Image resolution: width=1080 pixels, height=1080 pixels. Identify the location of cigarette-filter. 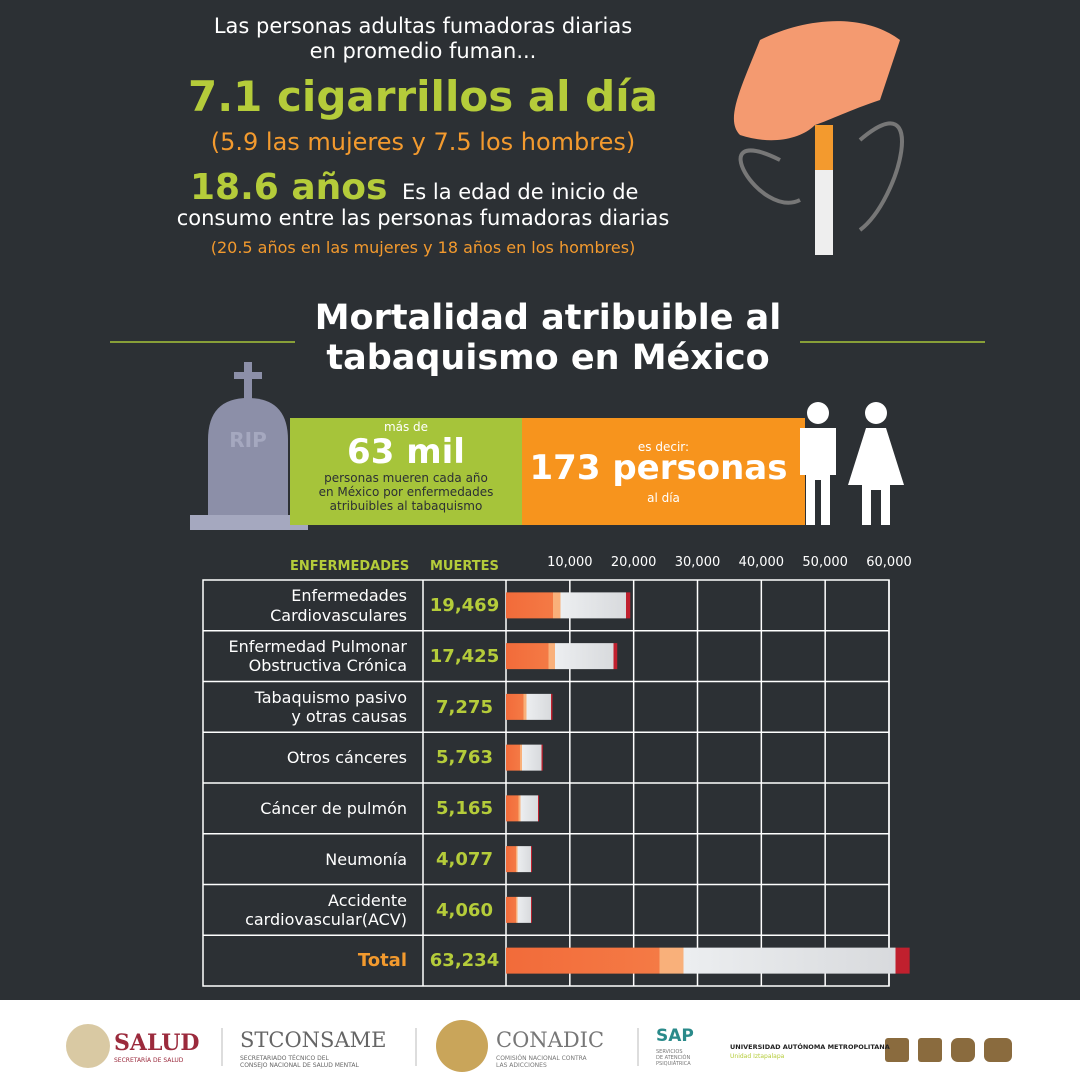
(824, 147).